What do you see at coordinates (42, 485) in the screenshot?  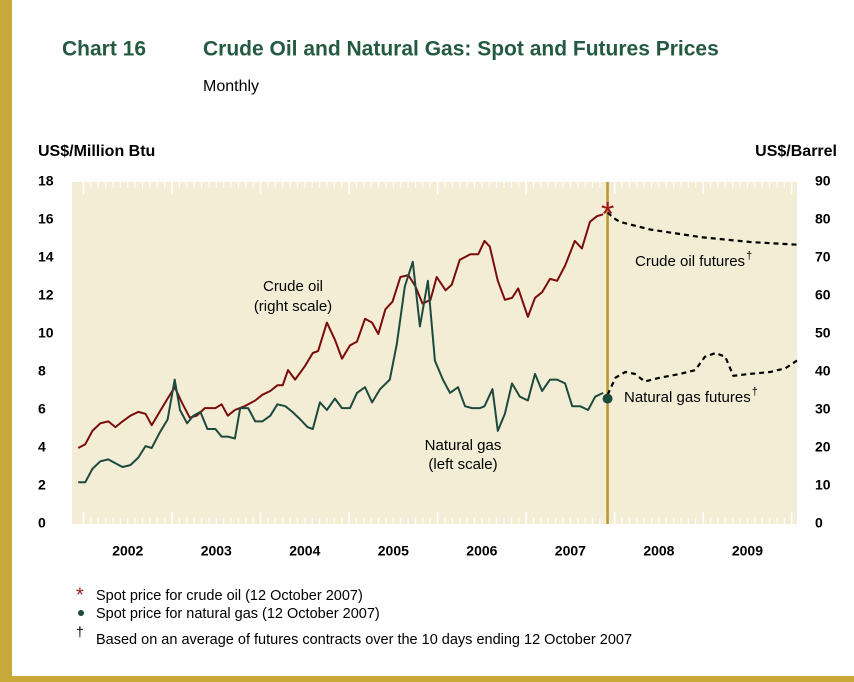 I see `y-tick-label: 2` at bounding box center [42, 485].